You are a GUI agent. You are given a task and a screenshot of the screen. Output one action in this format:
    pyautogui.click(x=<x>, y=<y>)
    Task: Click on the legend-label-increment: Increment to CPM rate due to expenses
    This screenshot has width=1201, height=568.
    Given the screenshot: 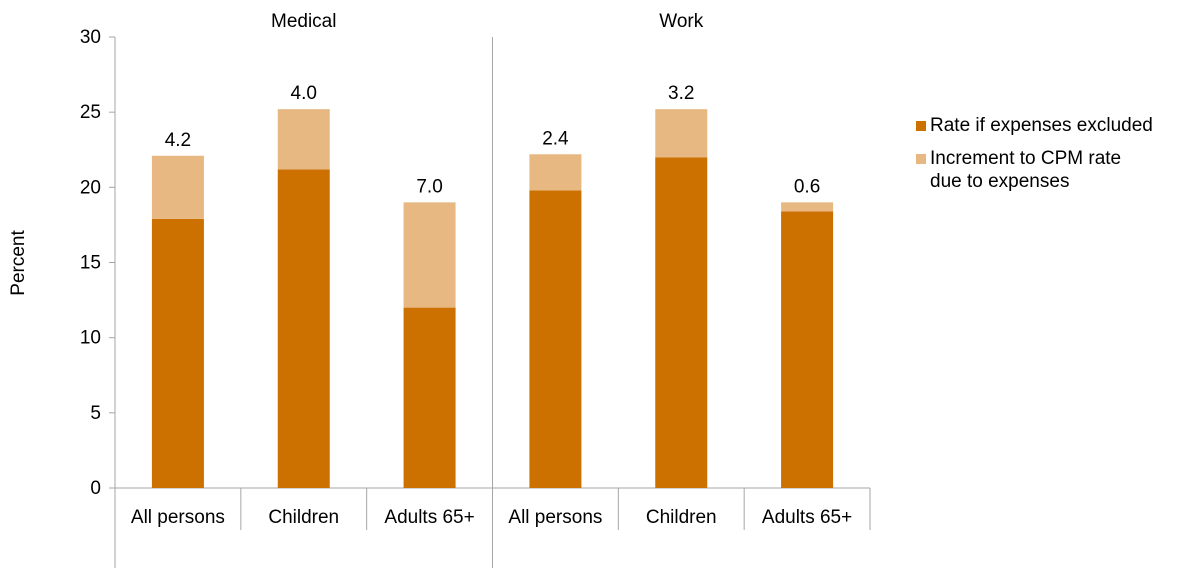 What is the action you would take?
    pyautogui.click(x=1026, y=170)
    